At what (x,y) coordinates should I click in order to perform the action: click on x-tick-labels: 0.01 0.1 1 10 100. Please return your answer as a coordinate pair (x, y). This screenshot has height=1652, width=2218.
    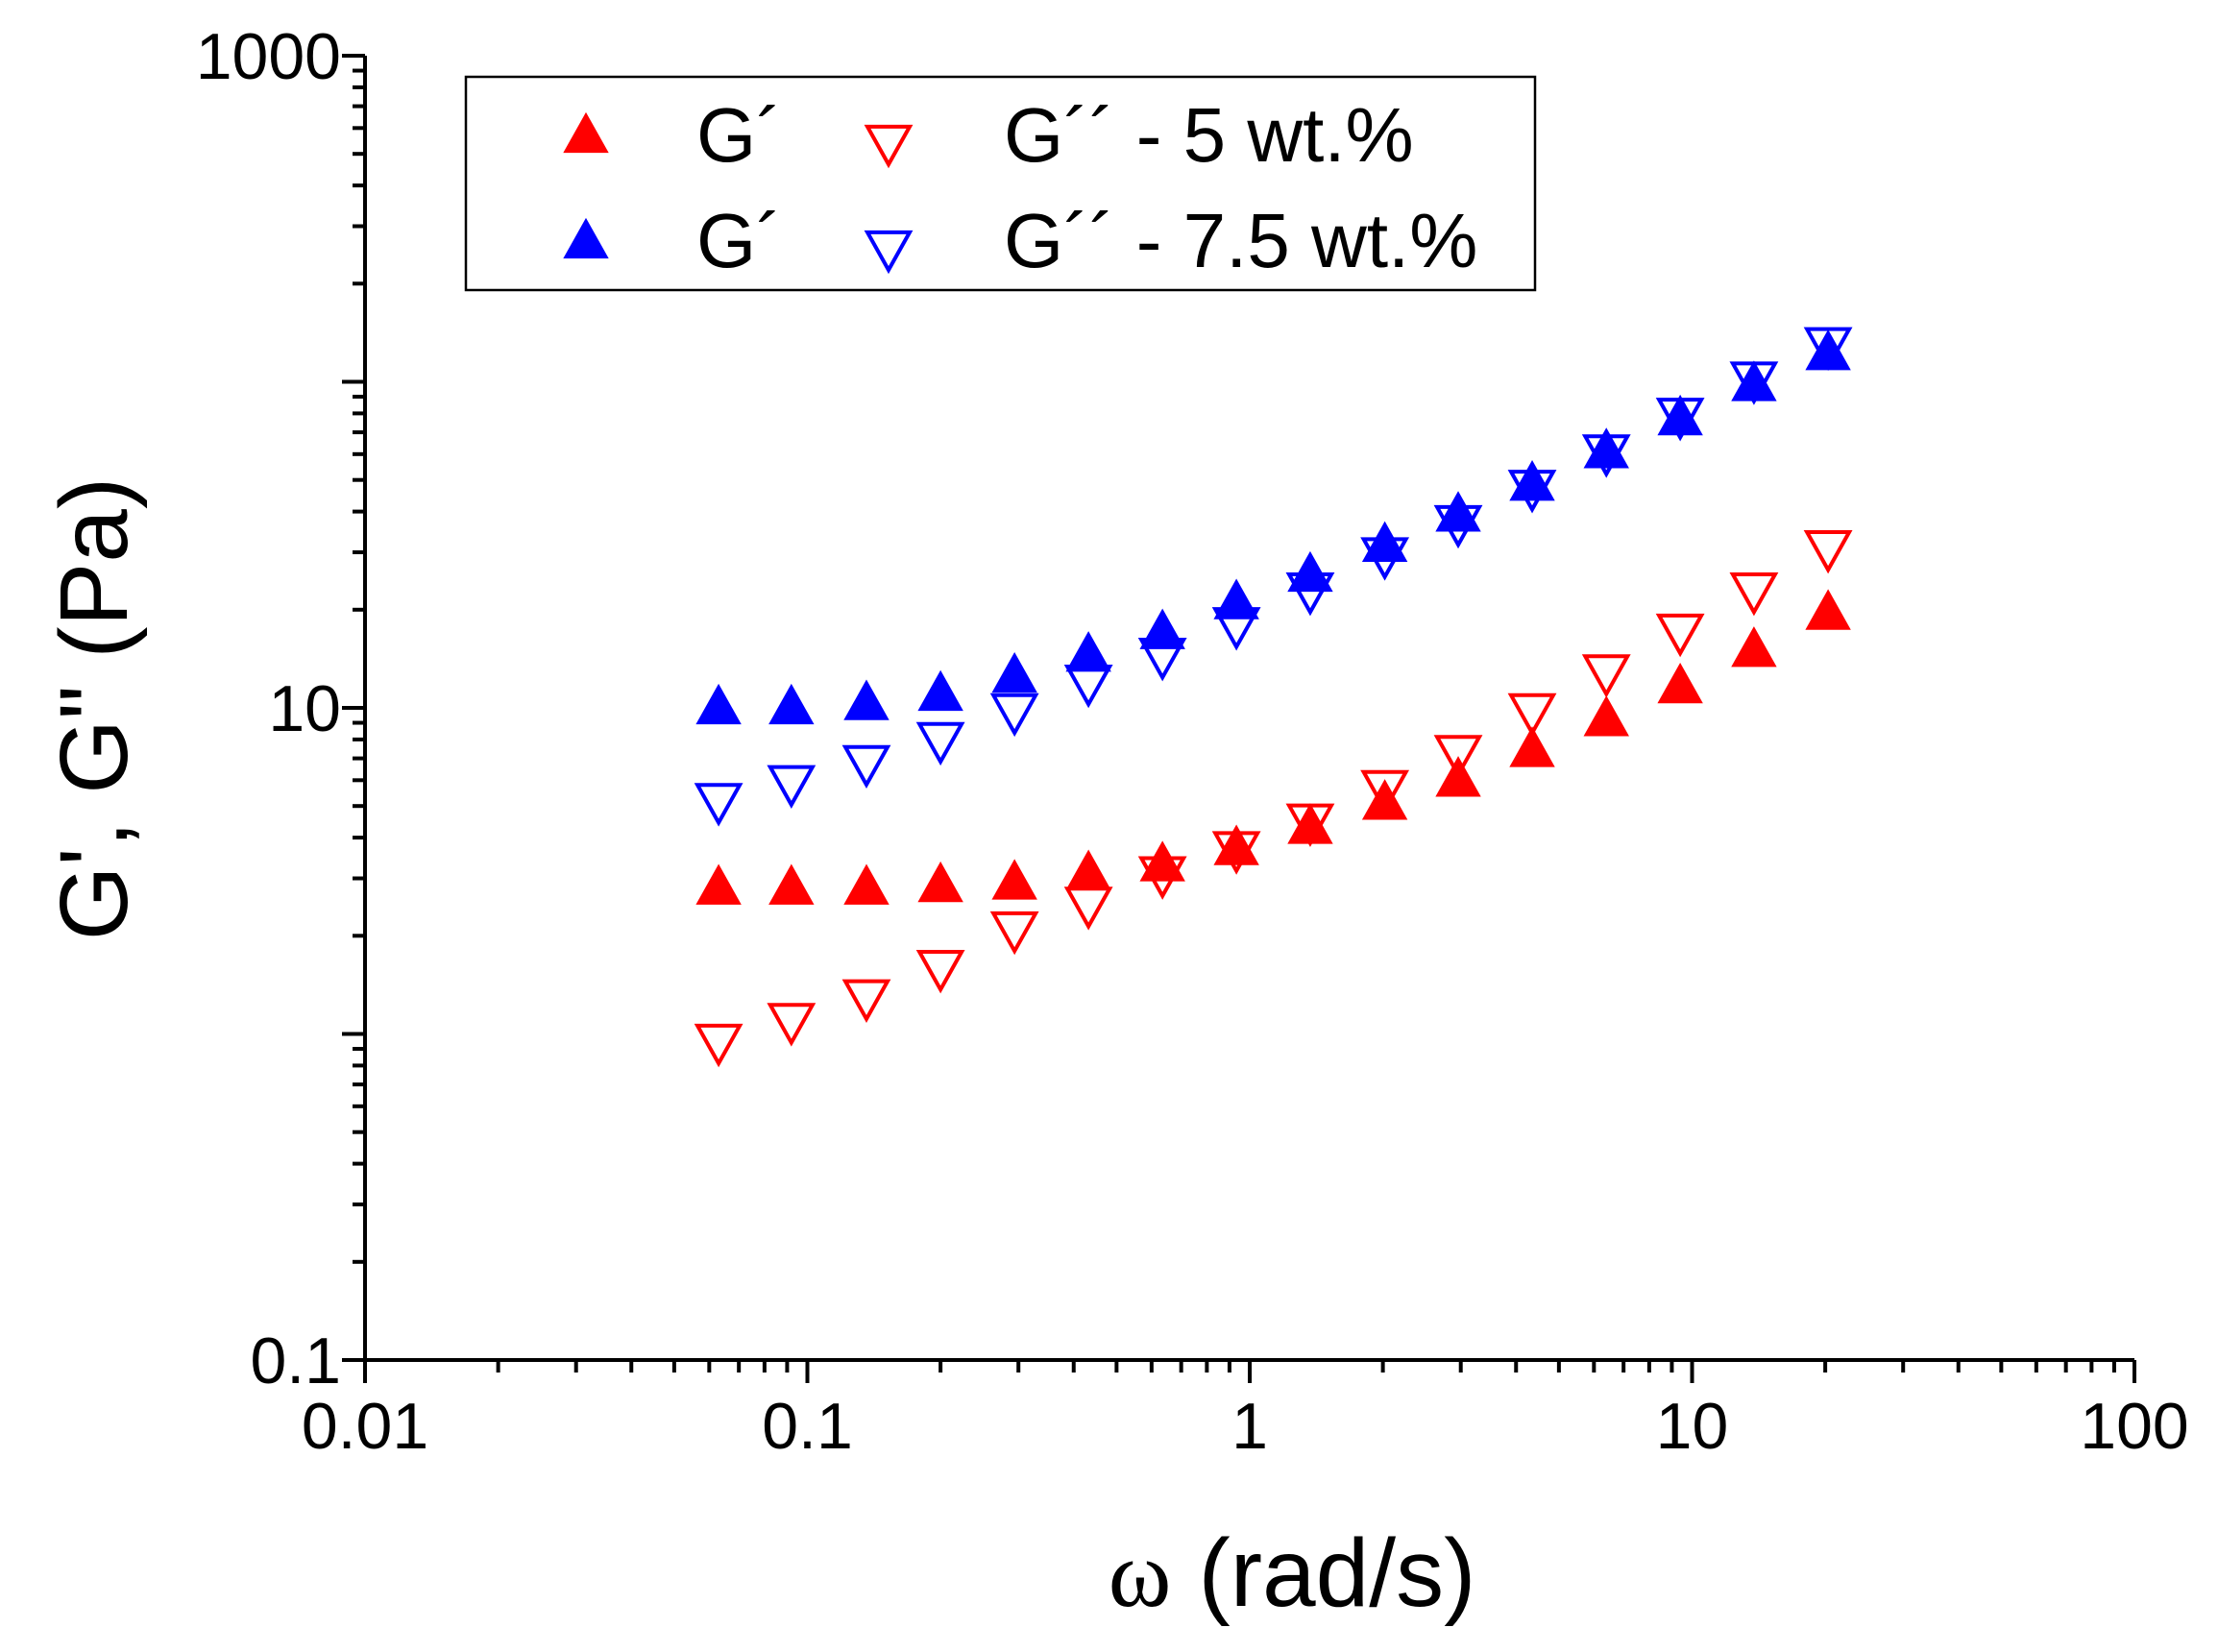
    Looking at the image, I should click on (1245, 1426).